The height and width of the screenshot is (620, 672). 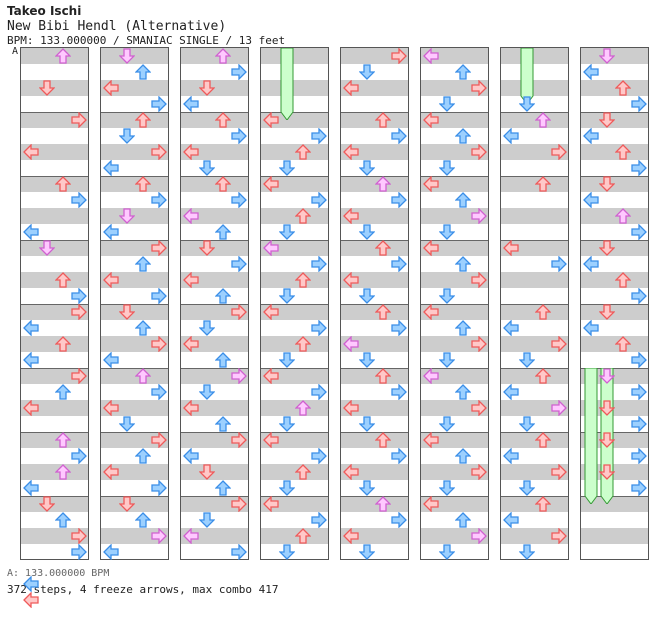 I want to click on freeze-arrow, so click(x=591, y=436).